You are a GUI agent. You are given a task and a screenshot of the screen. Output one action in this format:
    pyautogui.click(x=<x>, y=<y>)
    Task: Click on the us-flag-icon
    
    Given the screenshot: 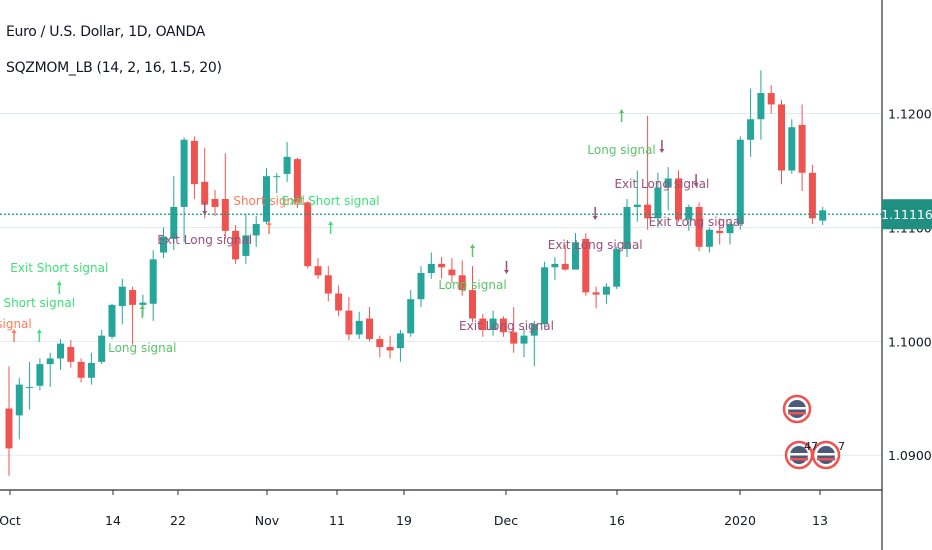 What is the action you would take?
    pyautogui.click(x=826, y=455)
    